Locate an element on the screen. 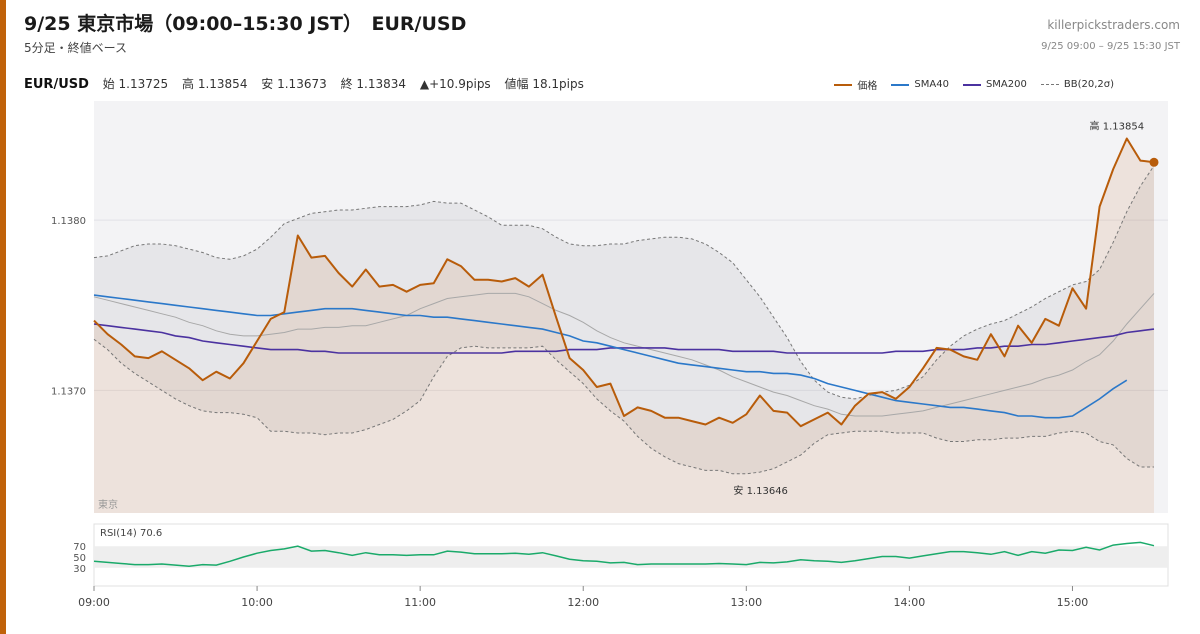 The height and width of the screenshot is (634, 1200). site-name: killerpickstraders.com is located at coordinates (1113, 25).